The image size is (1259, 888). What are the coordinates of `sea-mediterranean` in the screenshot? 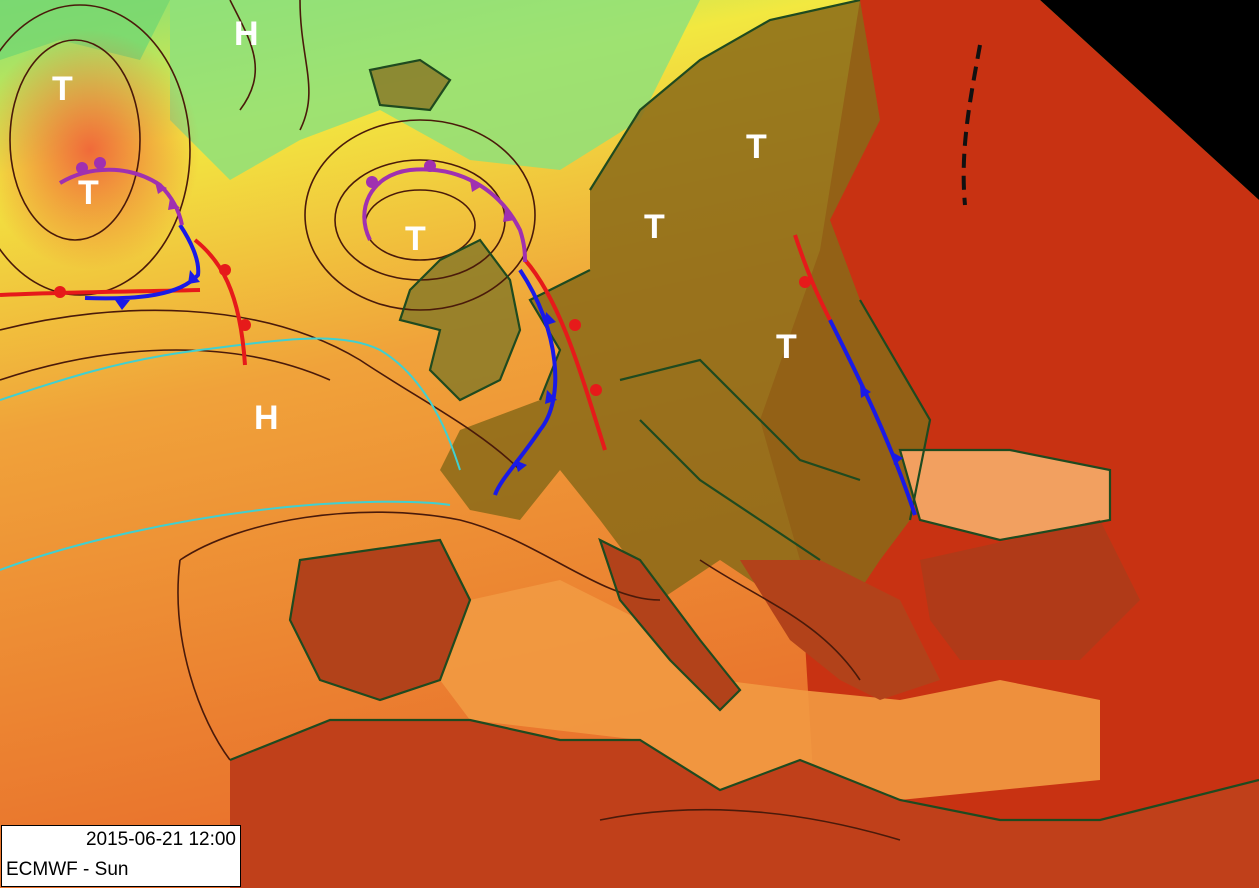 It's located at (770, 690).